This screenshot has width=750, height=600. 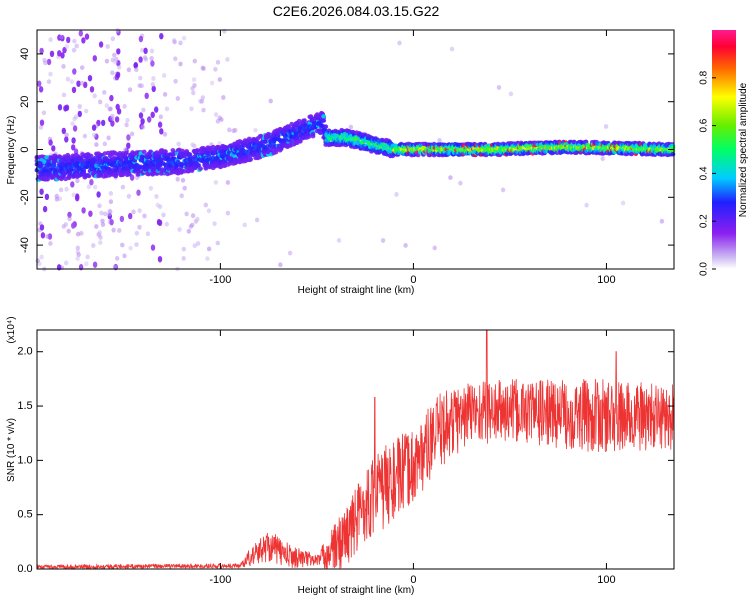 What do you see at coordinates (24, 515) in the screenshot?
I see `y-tick-label: 0.5` at bounding box center [24, 515].